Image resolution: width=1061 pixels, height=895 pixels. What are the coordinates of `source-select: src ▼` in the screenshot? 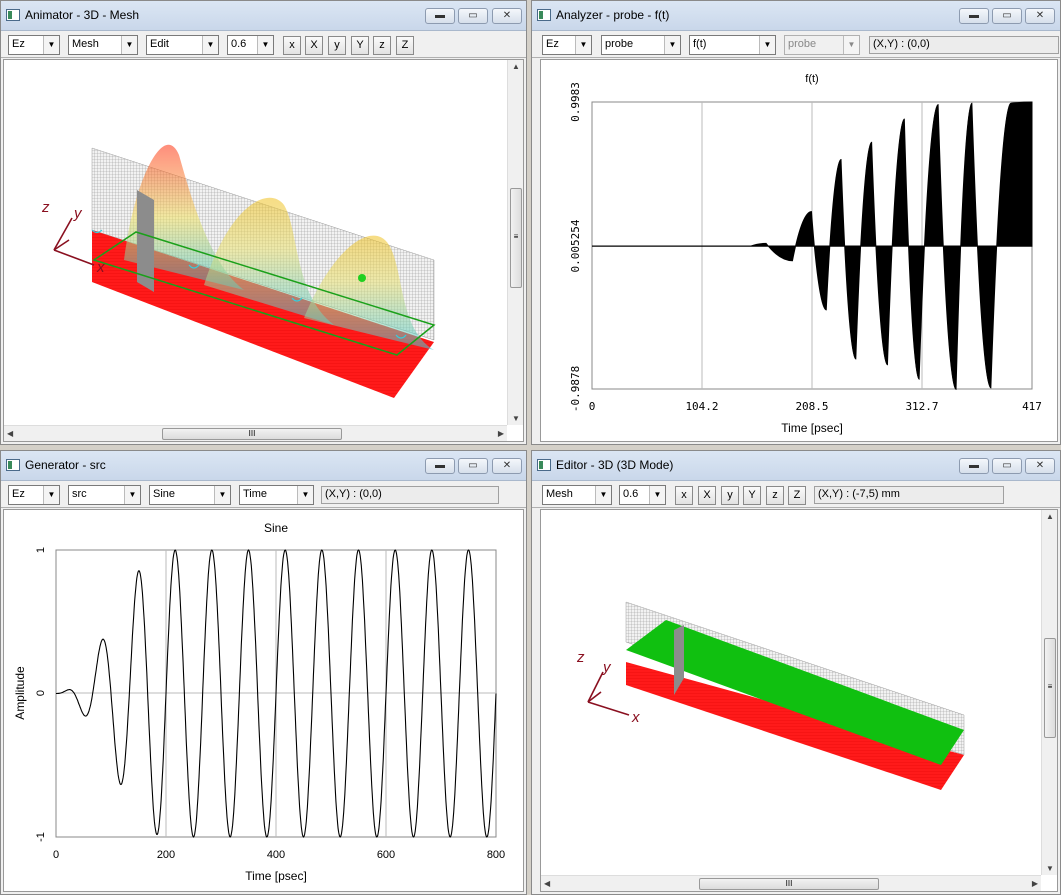 It's located at (104, 495).